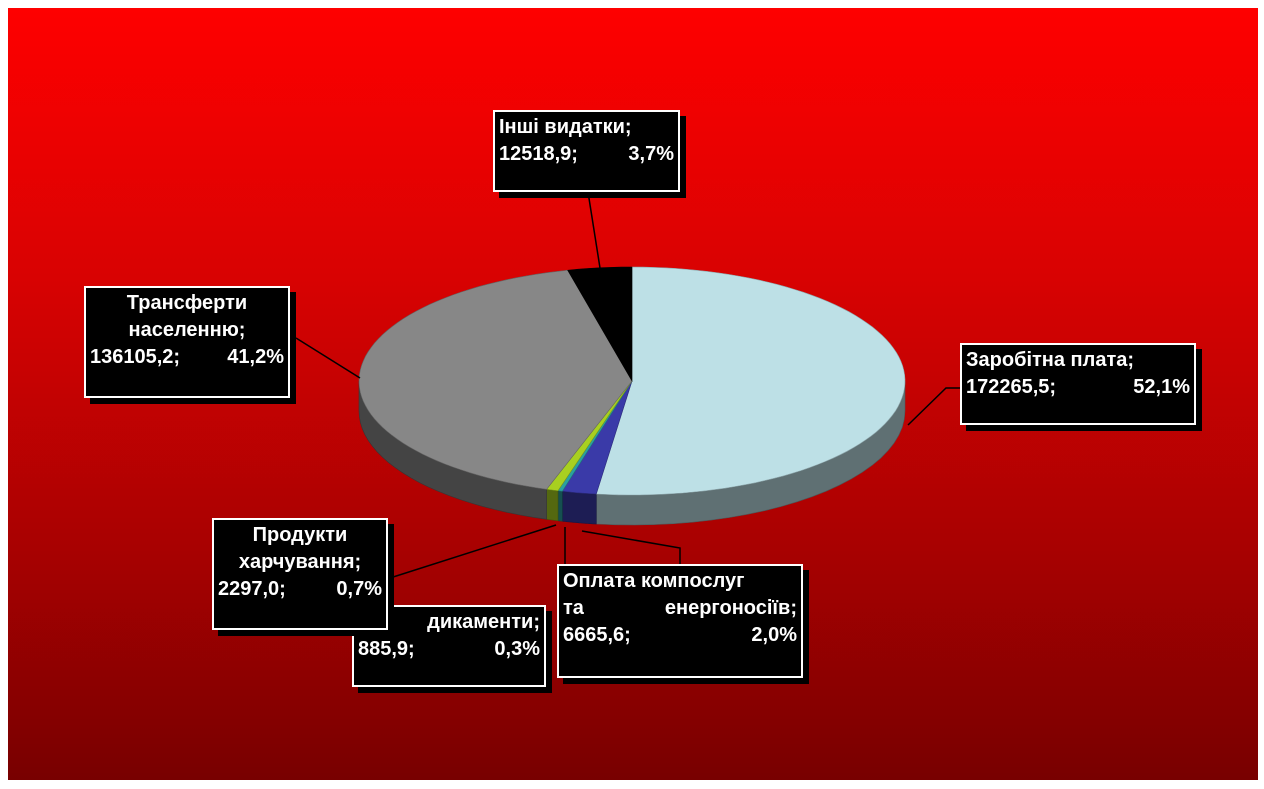 The width and height of the screenshot is (1264, 789). I want to click on data-label-zarplata-value: 172265,5;, so click(1011, 387).